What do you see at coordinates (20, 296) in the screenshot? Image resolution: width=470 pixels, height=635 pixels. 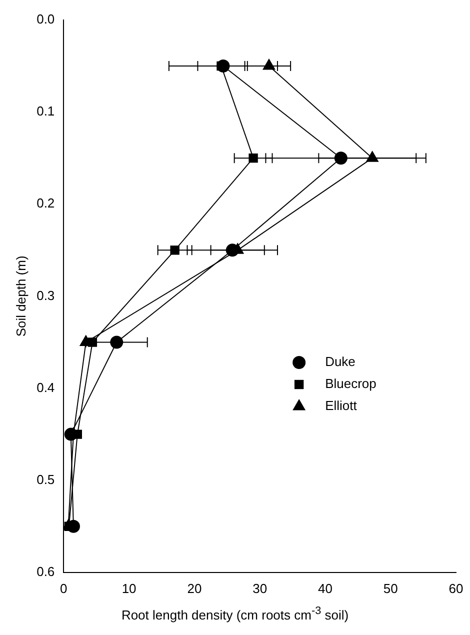 I see `y-axis-title: Soil depth (m)` at bounding box center [20, 296].